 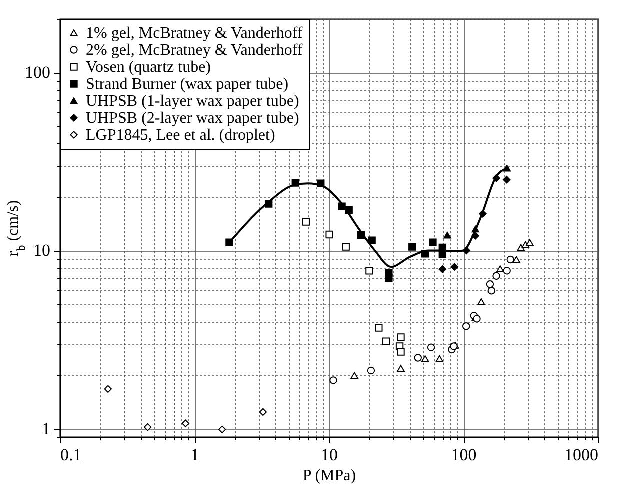 What do you see at coordinates (329, 455) in the screenshot?
I see `x-tick-label: 10` at bounding box center [329, 455].